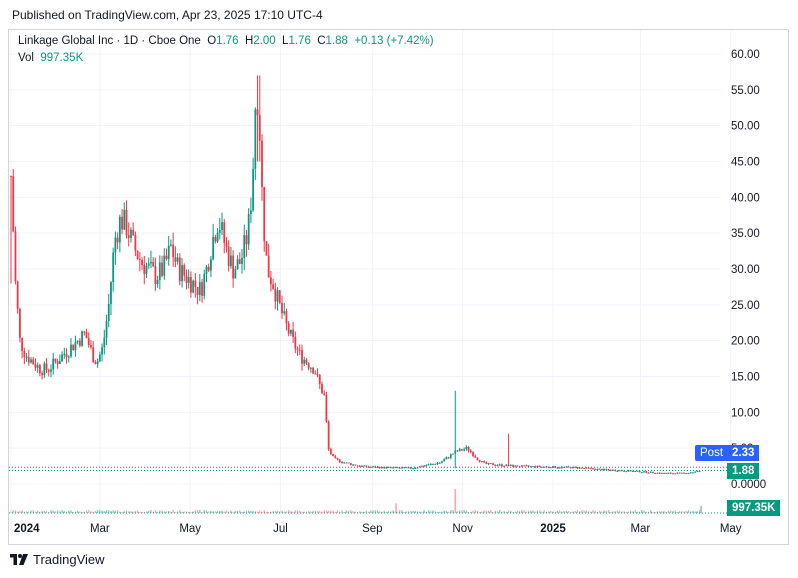 Image resolution: width=798 pixels, height=578 pixels. What do you see at coordinates (57, 559) in the screenshot?
I see `tradingview-brand: TradingView` at bounding box center [57, 559].